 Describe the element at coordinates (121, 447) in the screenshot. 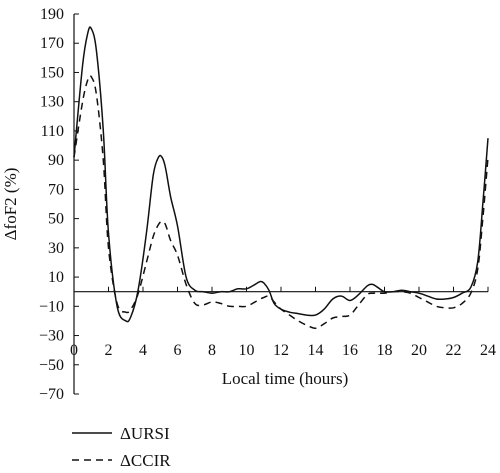

I see `legend: ΔURSI ΔCCIR` at that location.